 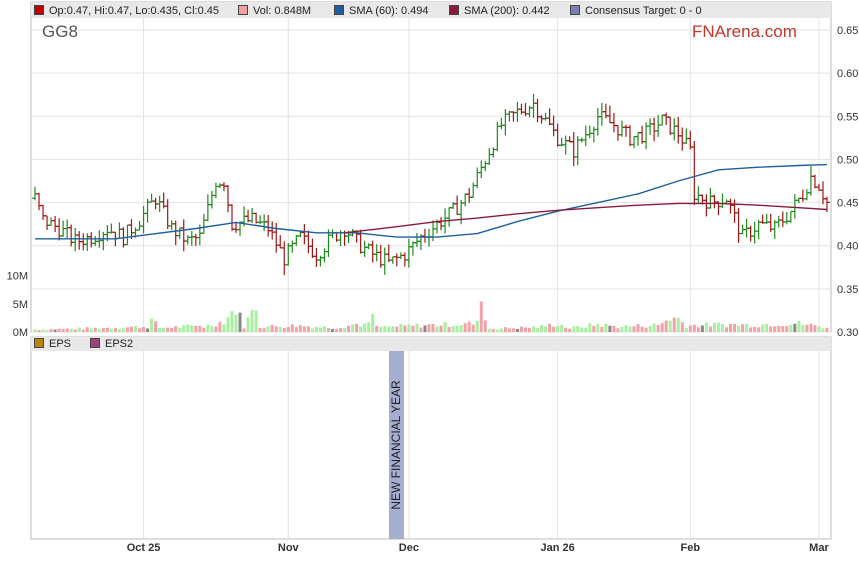 I want to click on legend-eps2-label: EPS2, so click(x=119, y=344).